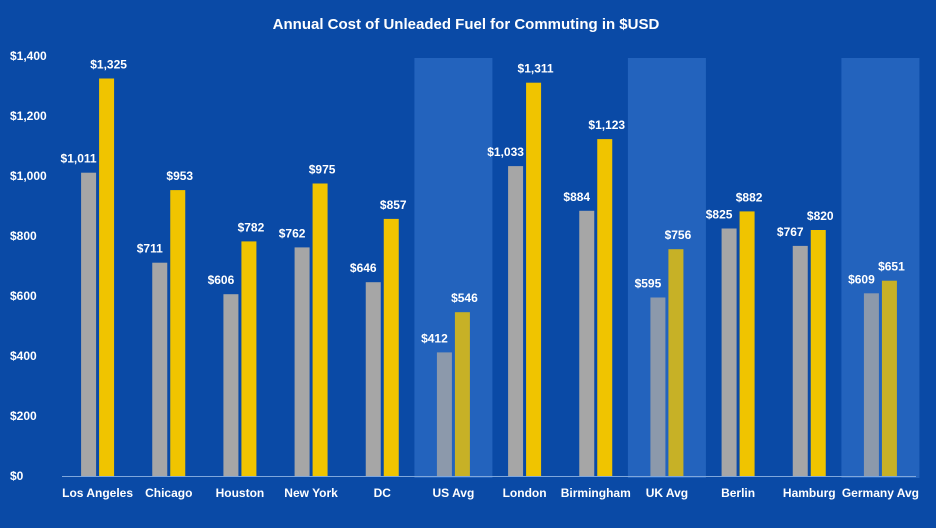  I want to click on data-label: $606, so click(221, 280).